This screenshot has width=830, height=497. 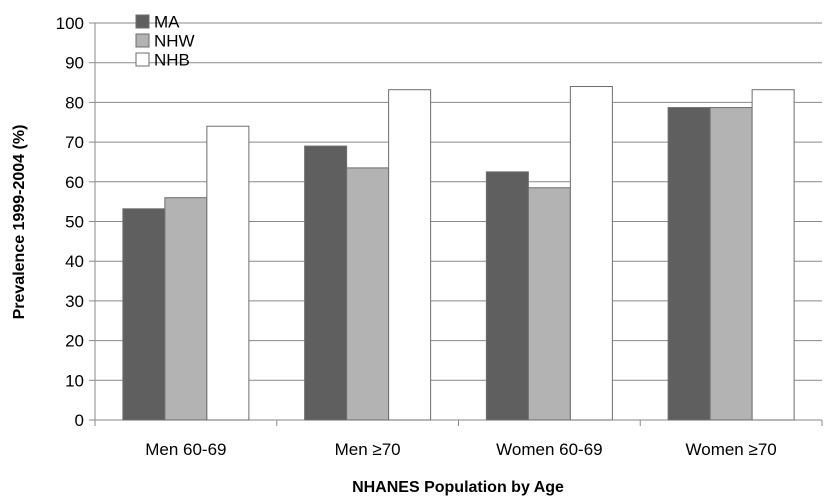 I want to click on x-tick-label: Women 60-69, so click(x=549, y=449).